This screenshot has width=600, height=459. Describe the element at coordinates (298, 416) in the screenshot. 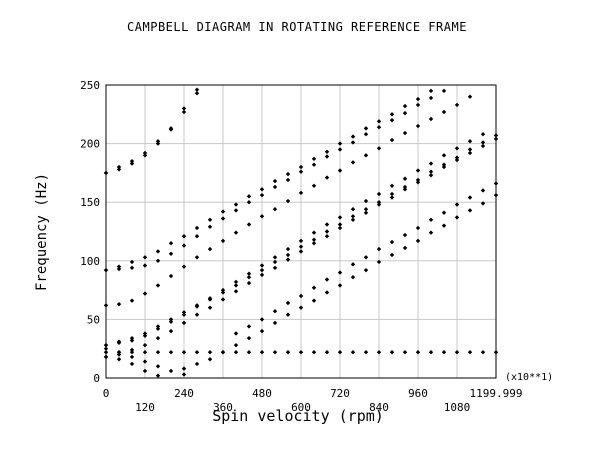

I see `x-axis-label: Spin velocity (rpm)` at that location.